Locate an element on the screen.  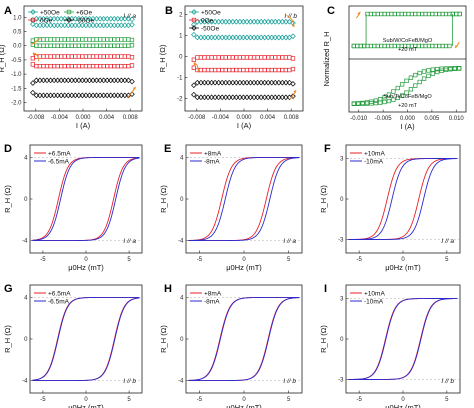
sweep-arrow is located at coordinates (36, 57).